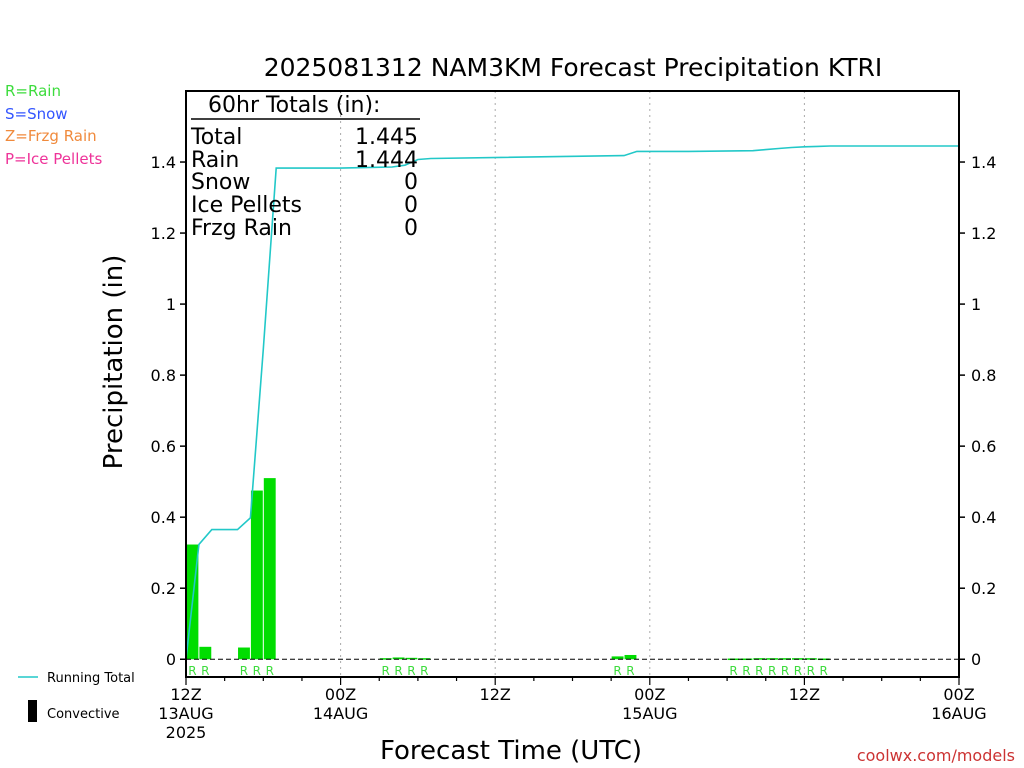 This screenshot has width=1024, height=768. What do you see at coordinates (186, 732) in the screenshot?
I see `x-tick-label: 2025` at bounding box center [186, 732].